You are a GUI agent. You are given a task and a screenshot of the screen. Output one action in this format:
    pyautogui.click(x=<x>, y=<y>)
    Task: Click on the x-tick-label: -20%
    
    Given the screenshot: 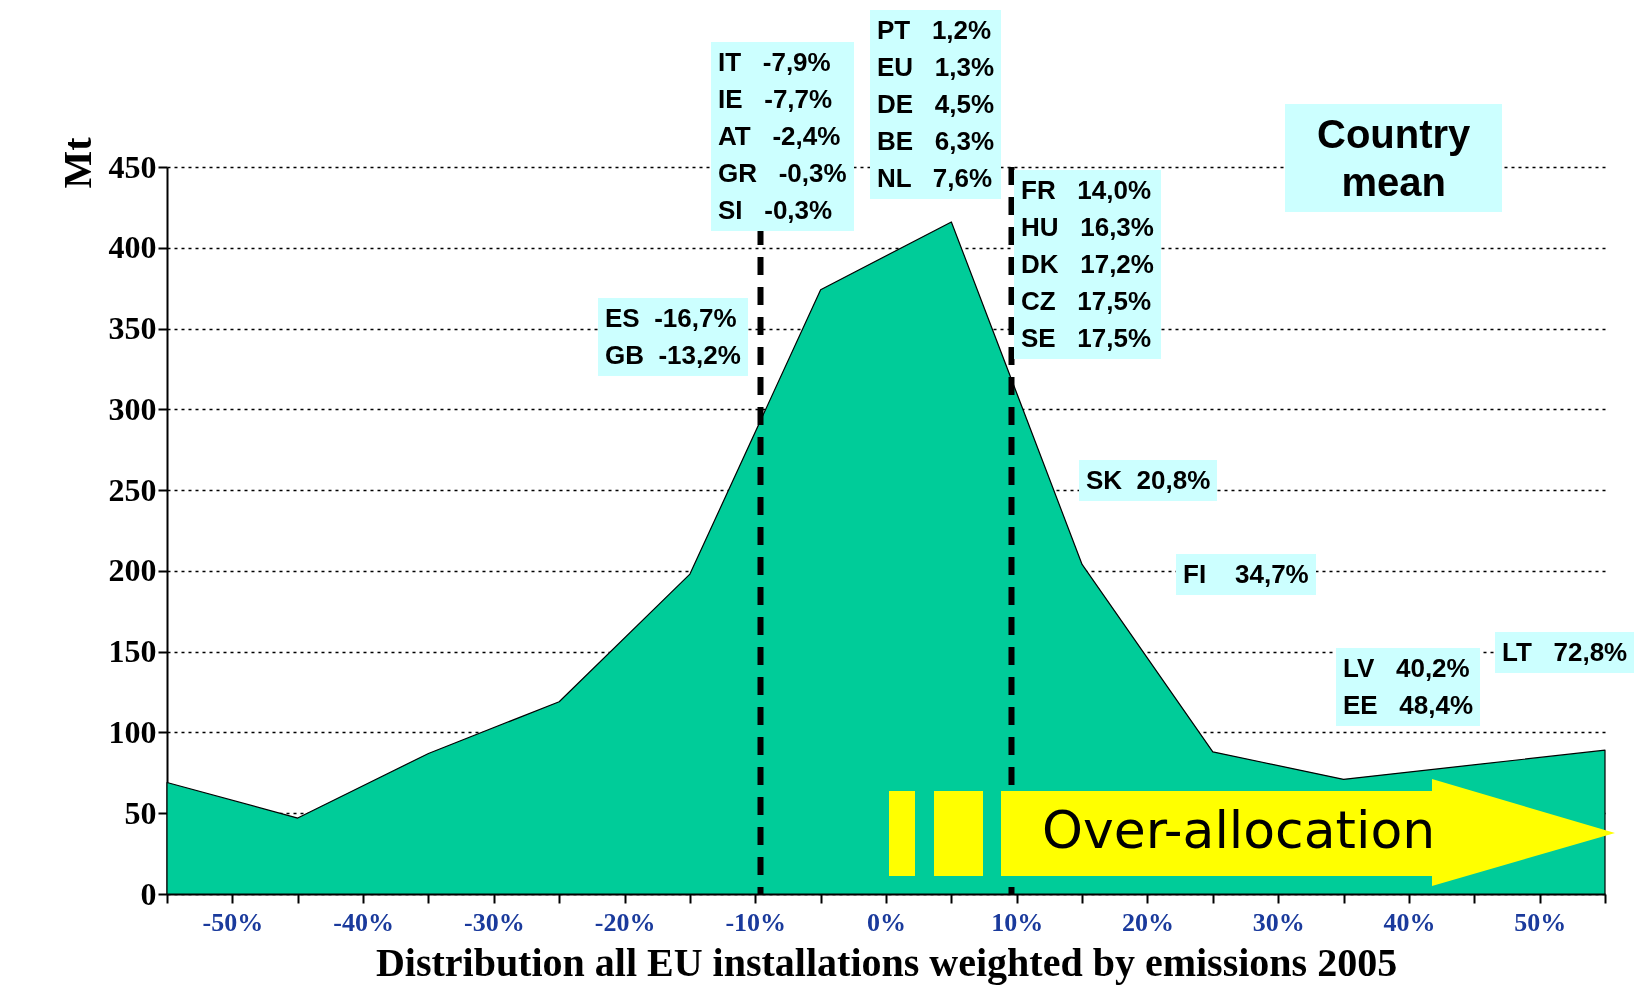 What is the action you would take?
    pyautogui.click(x=625, y=922)
    